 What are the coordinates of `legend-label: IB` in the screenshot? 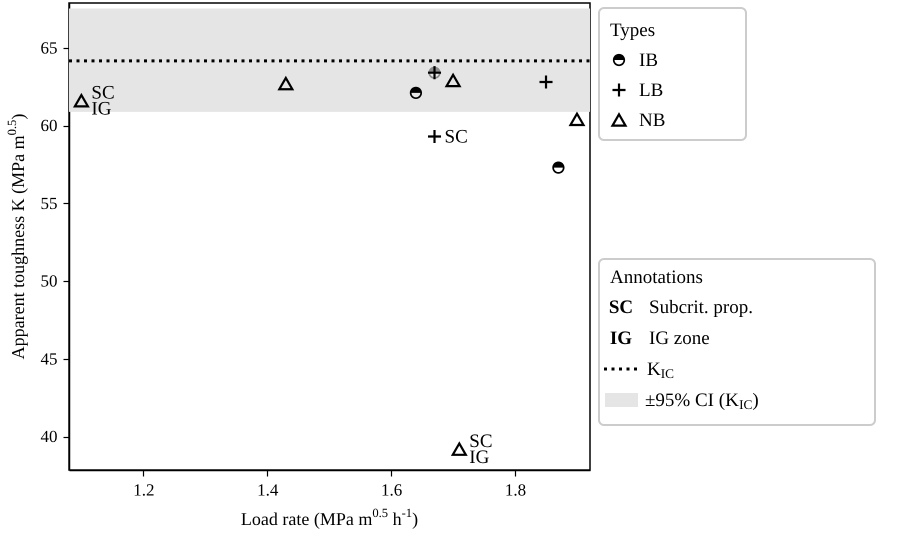 It's located at (648, 60).